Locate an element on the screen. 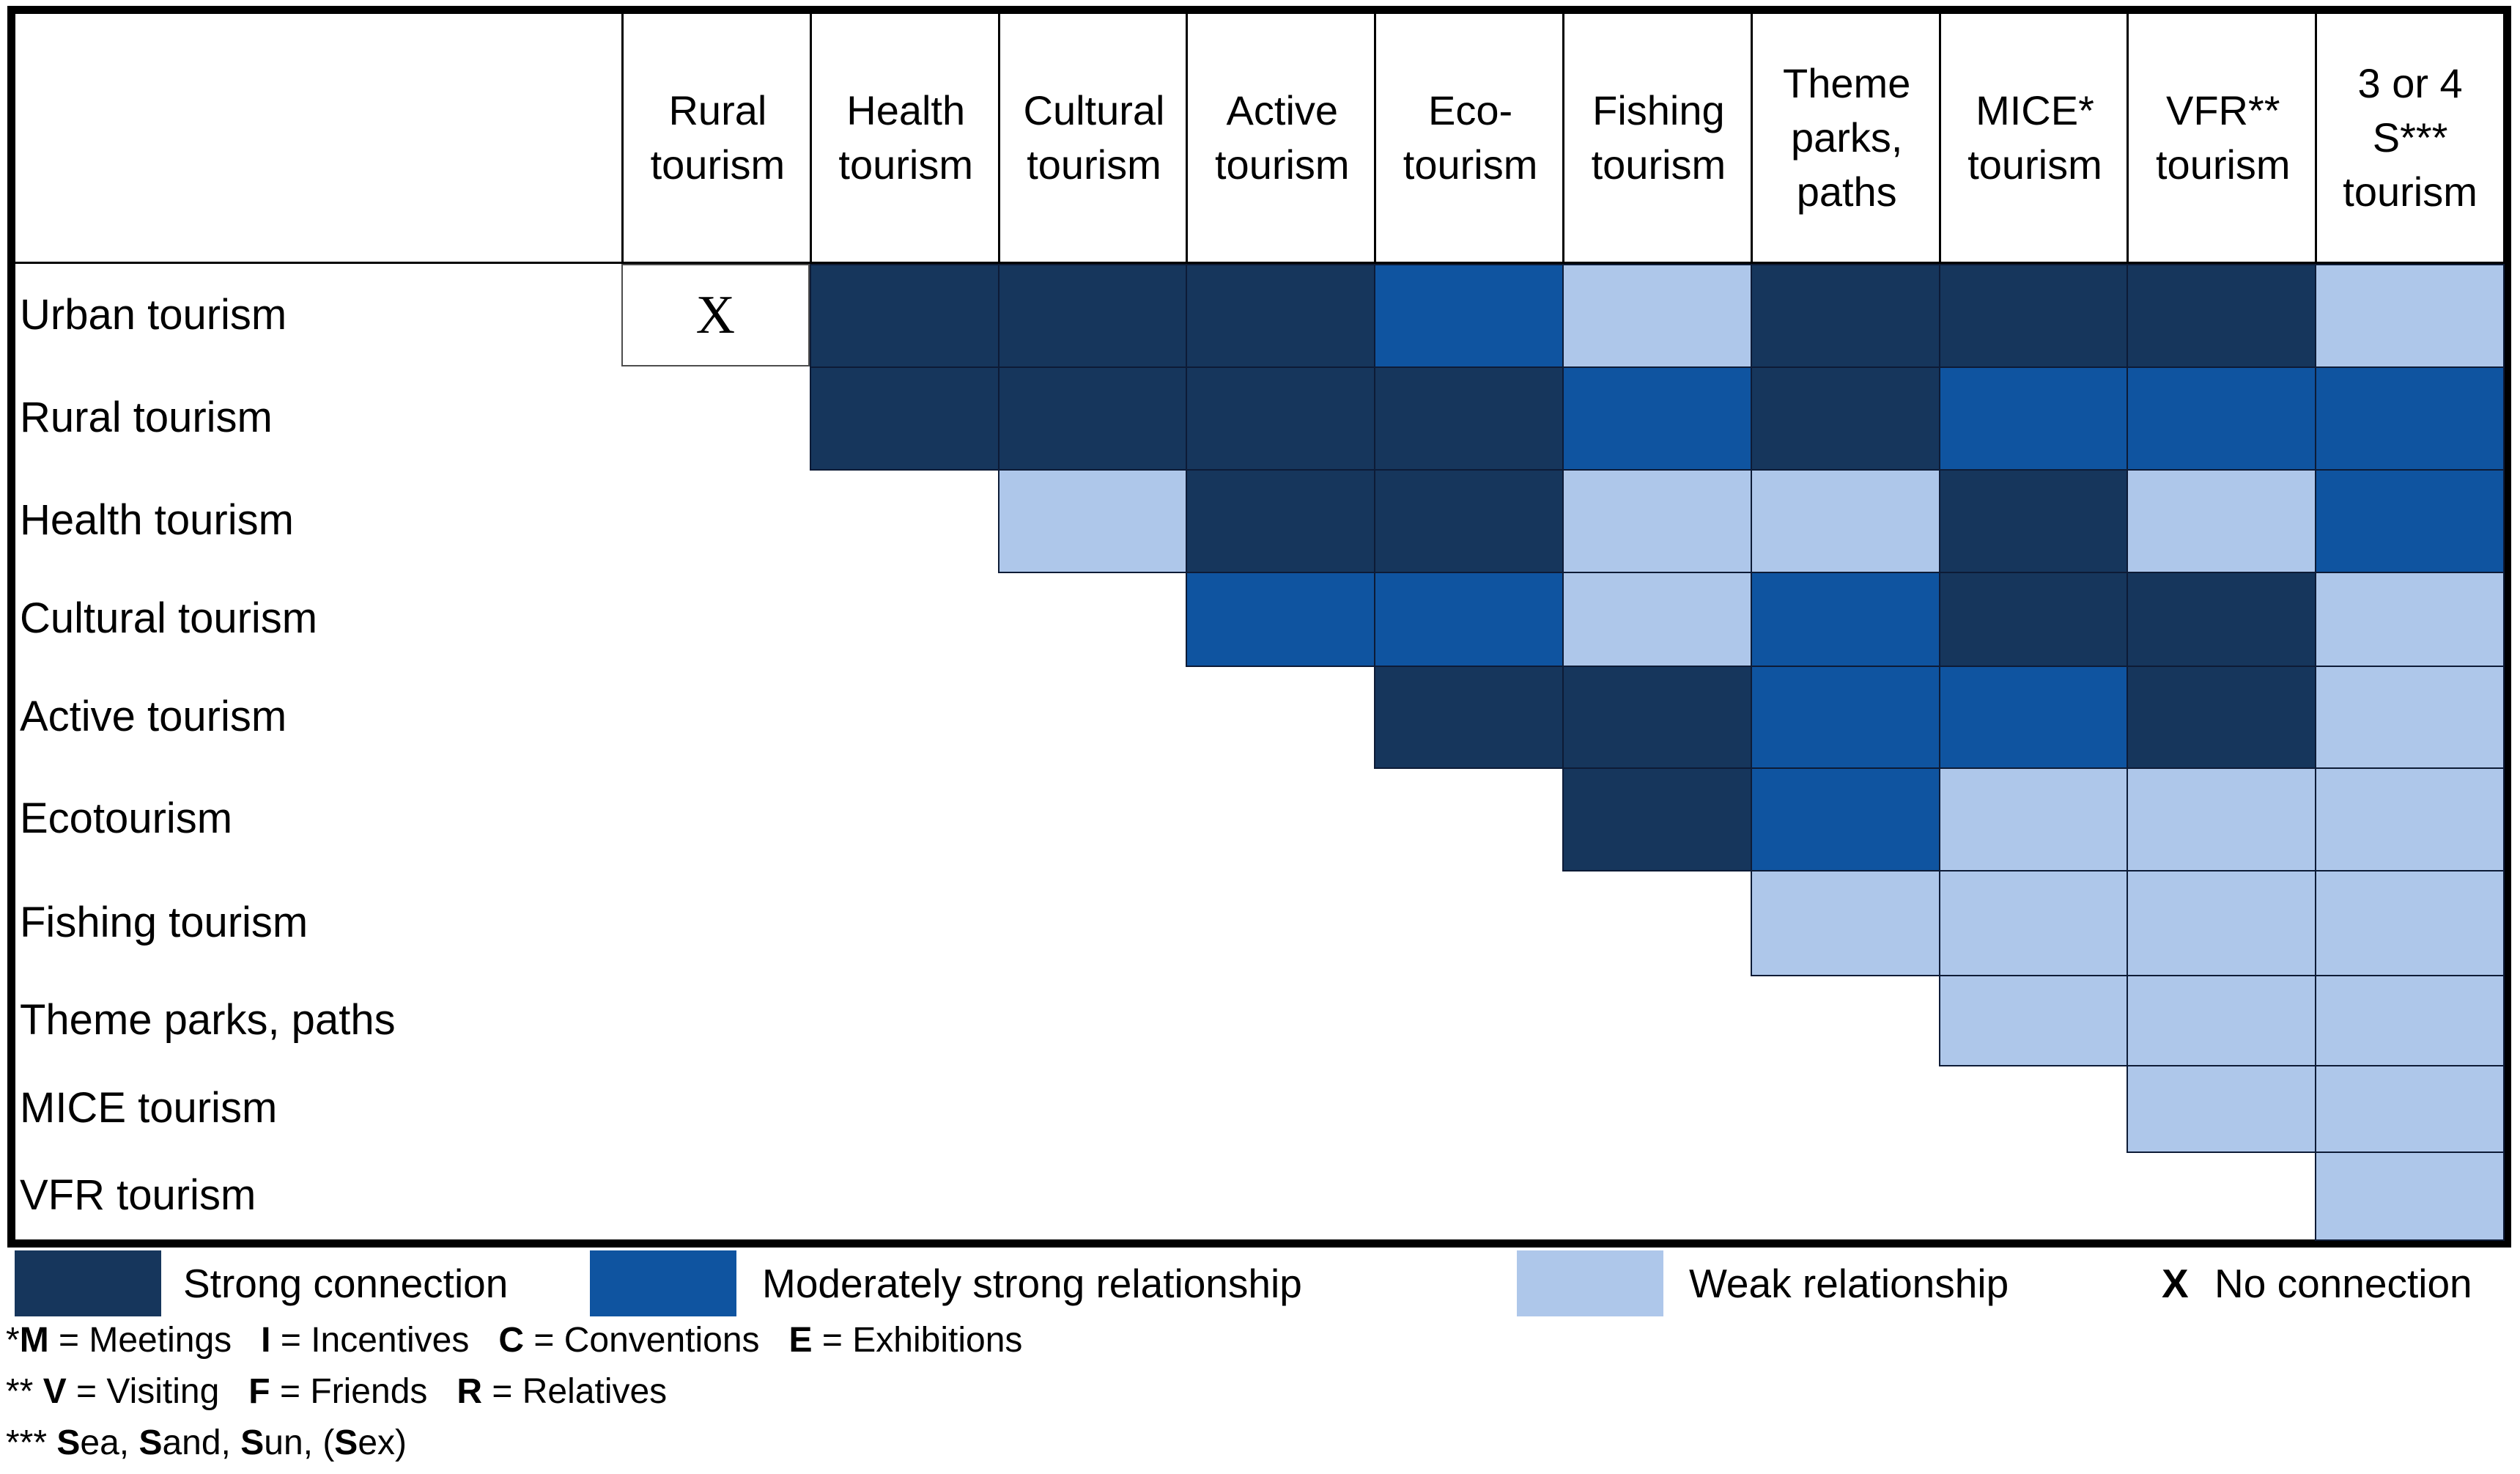 This screenshot has height=1474, width=2520. col-header-eco-tourism: Eco-tourism is located at coordinates (1469, 139).